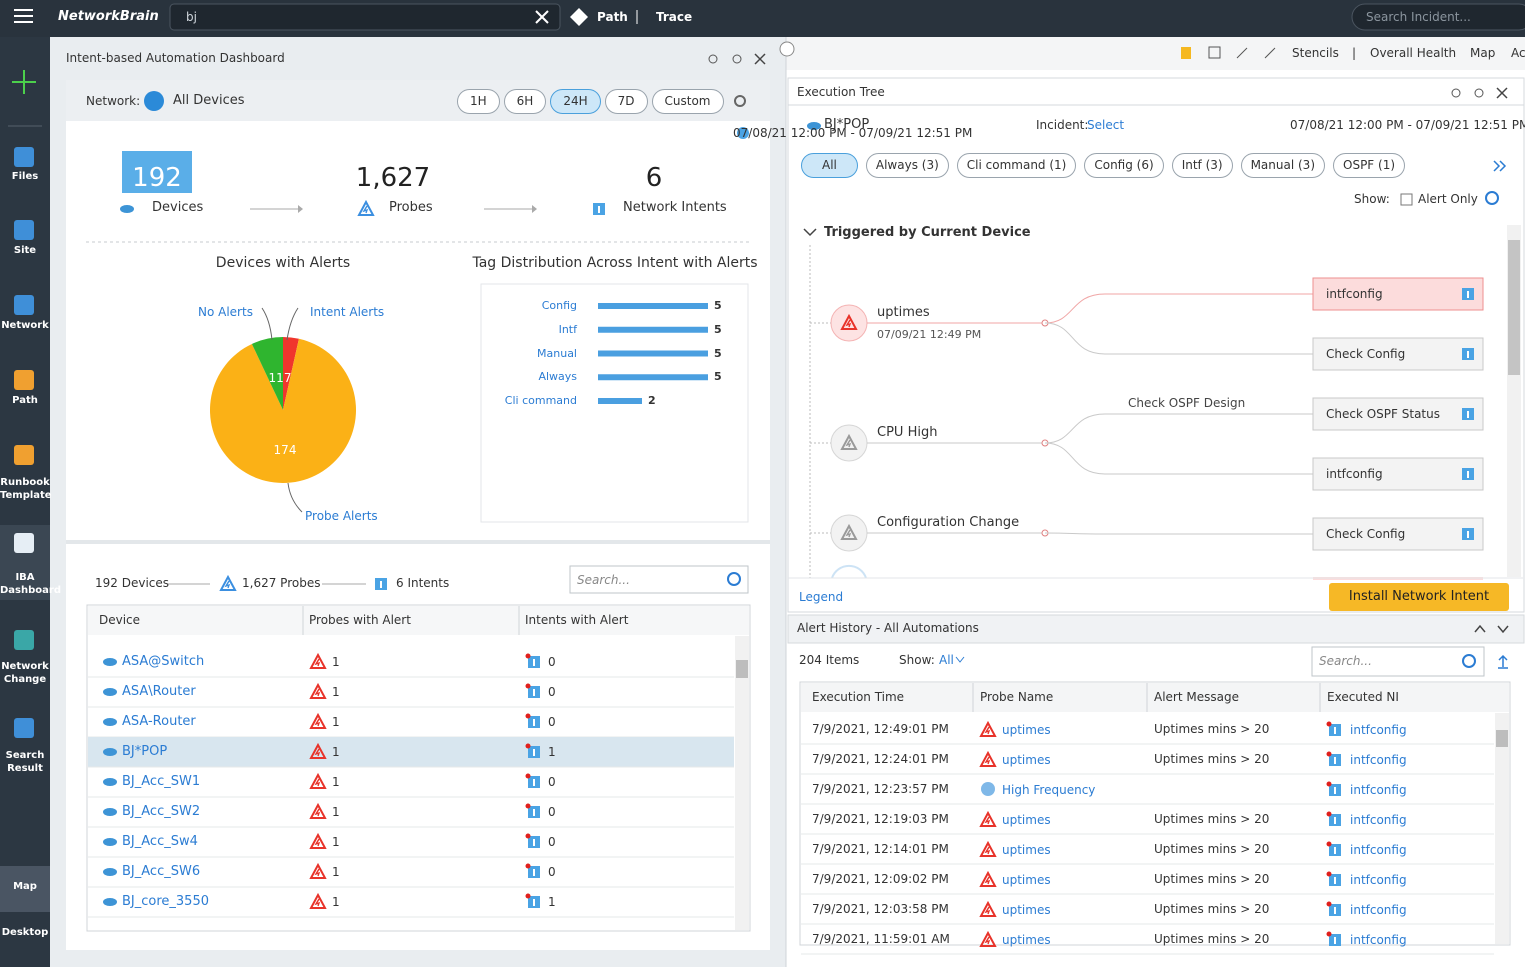 The height and width of the screenshot is (967, 1525). I want to click on trace-button: Trace, so click(674, 17).